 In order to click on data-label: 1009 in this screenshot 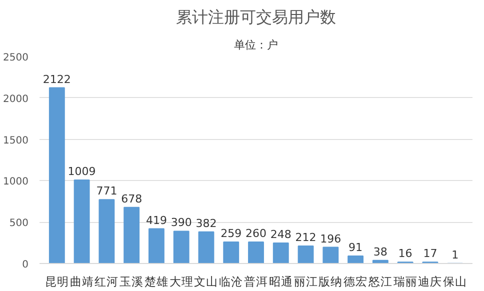, I will do `click(82, 171)`.